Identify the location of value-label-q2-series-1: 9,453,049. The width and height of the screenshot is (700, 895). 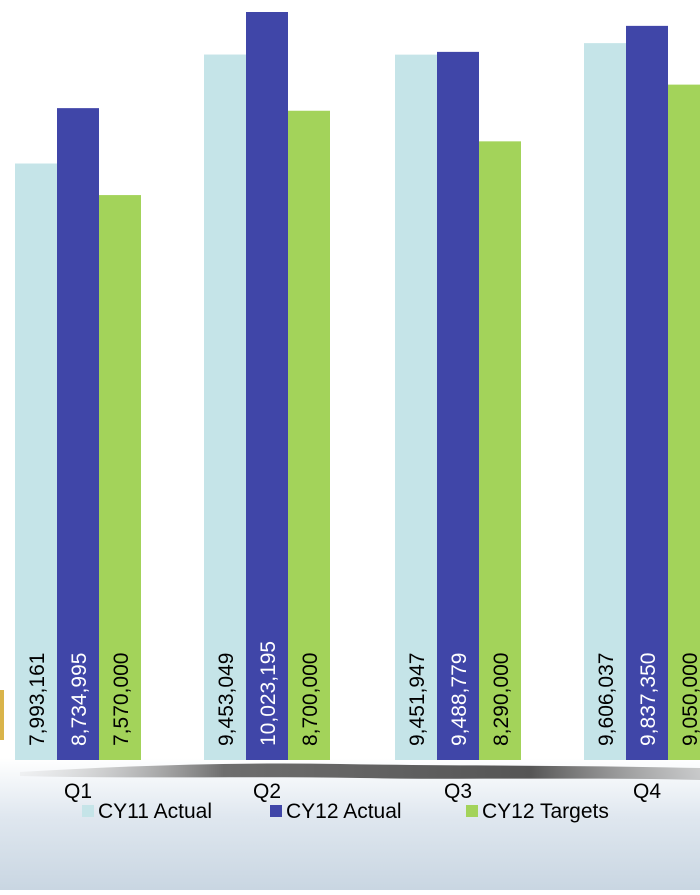
(226, 699).